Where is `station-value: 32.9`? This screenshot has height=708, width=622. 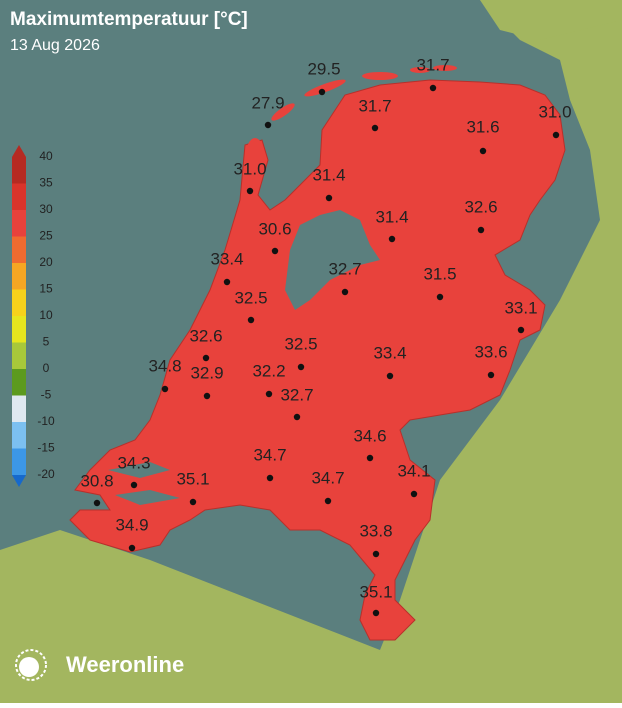 station-value: 32.9 is located at coordinates (206, 372).